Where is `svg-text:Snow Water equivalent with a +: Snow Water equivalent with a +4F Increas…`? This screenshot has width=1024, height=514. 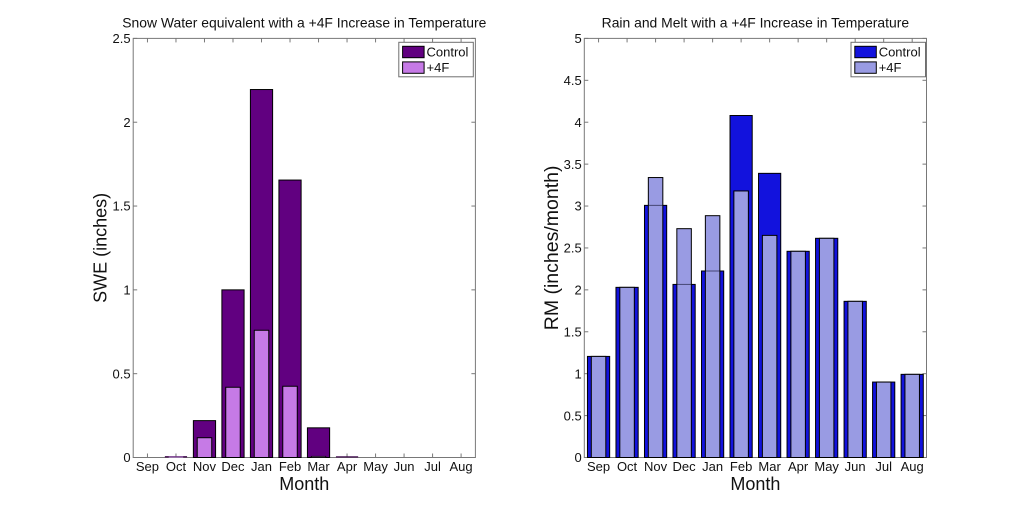 svg-text:Snow Water equivalent with a +: Snow Water equivalent with a +4F Increas… is located at coordinates (304, 23).